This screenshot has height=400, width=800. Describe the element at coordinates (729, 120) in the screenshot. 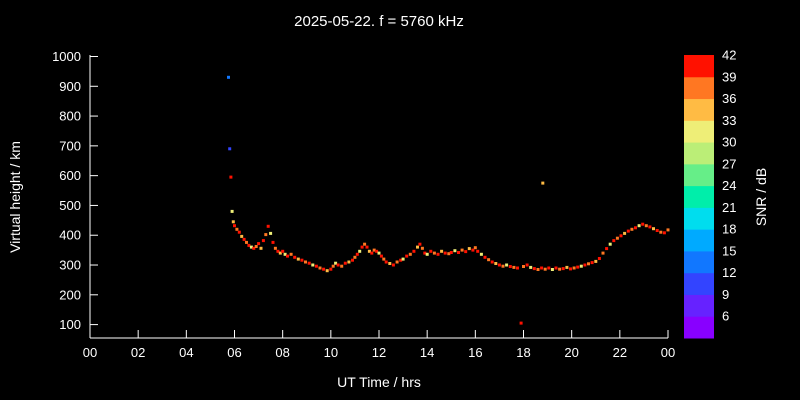

I see `colorbar-tick-label: 33` at that location.